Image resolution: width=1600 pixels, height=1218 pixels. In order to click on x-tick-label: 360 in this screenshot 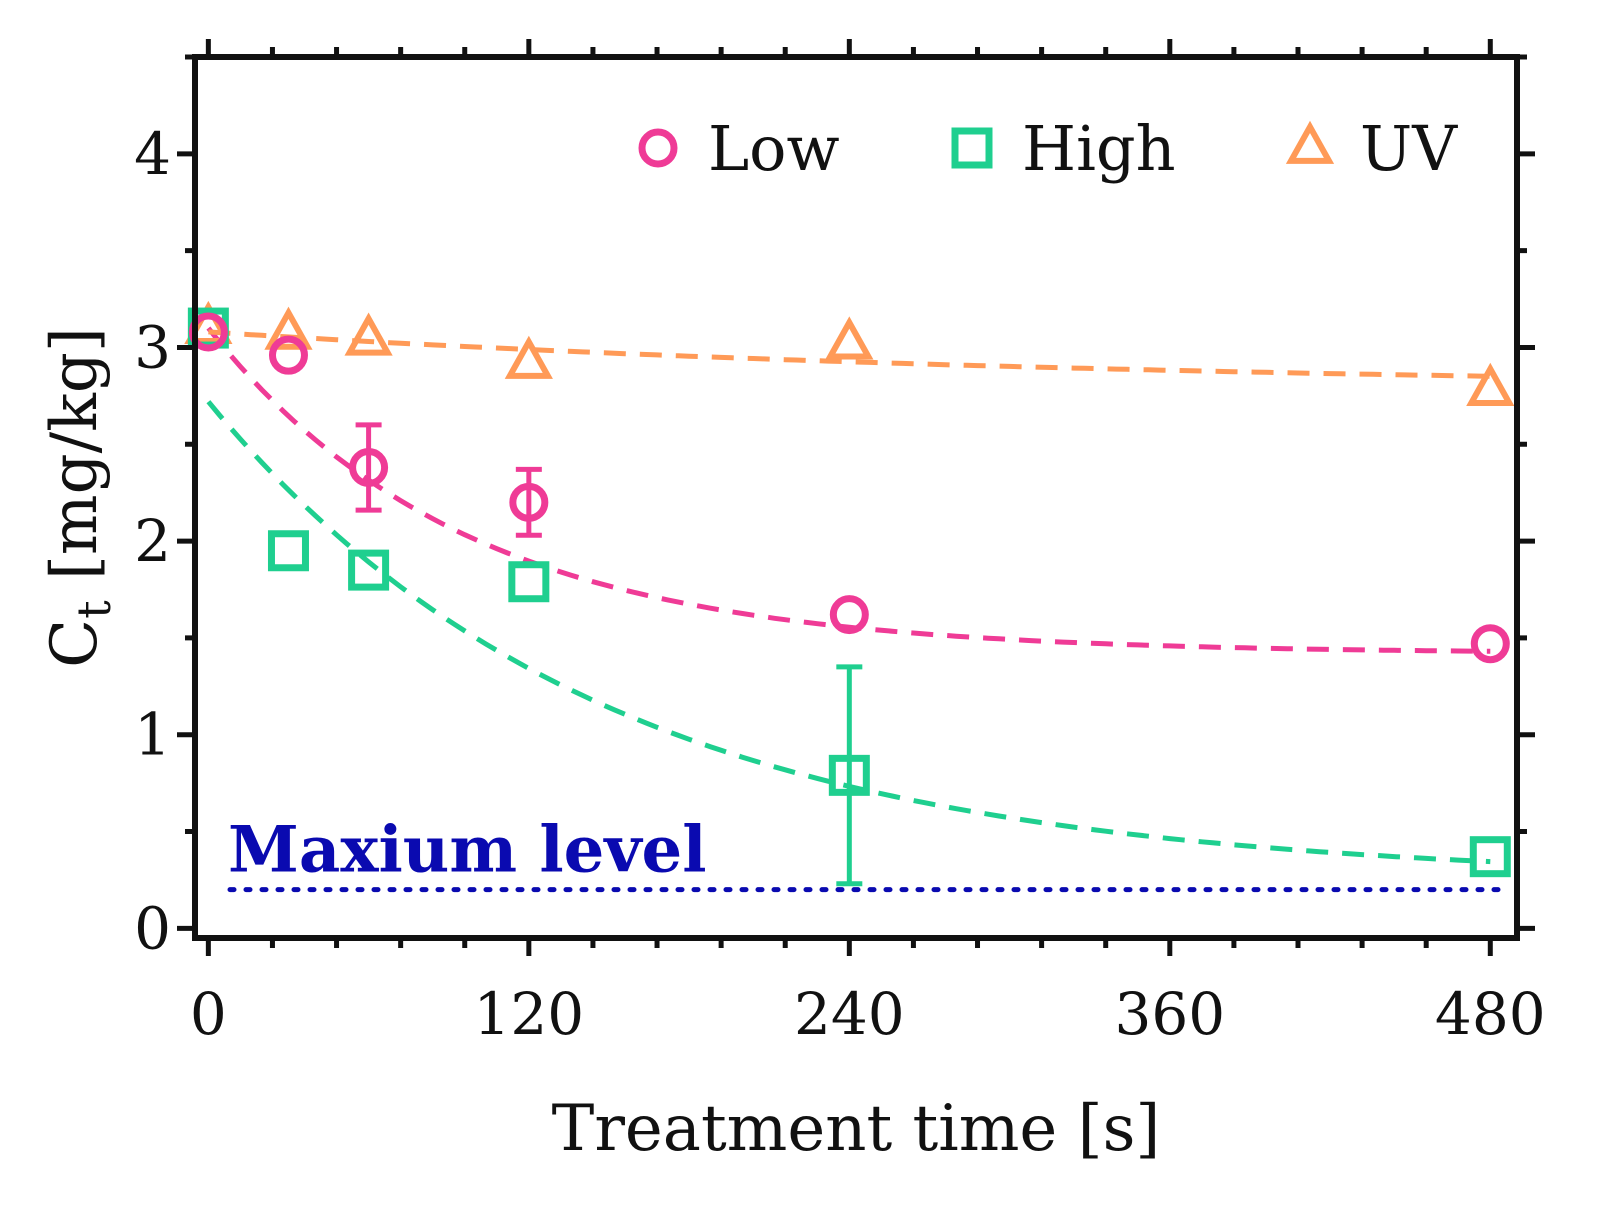, I will do `click(1169, 1014)`.